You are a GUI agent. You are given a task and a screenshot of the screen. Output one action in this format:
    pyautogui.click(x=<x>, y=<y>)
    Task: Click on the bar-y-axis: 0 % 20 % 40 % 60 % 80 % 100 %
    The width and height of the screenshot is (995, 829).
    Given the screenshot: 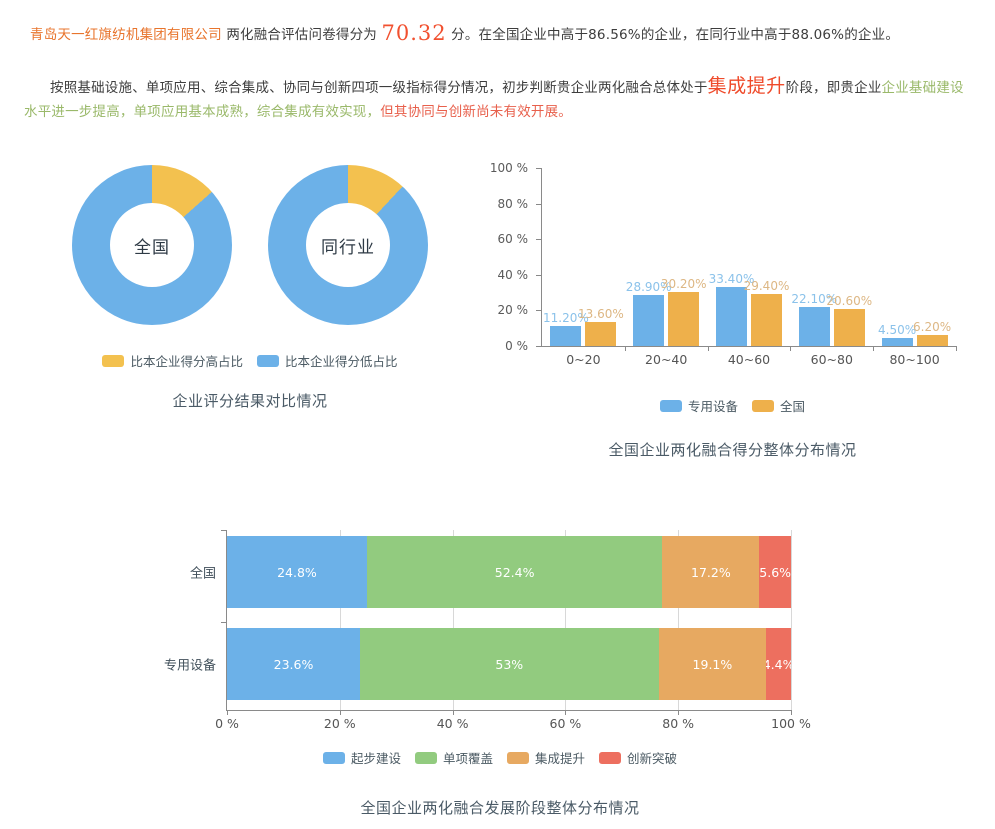 What is the action you would take?
    pyautogui.click(x=515, y=257)
    